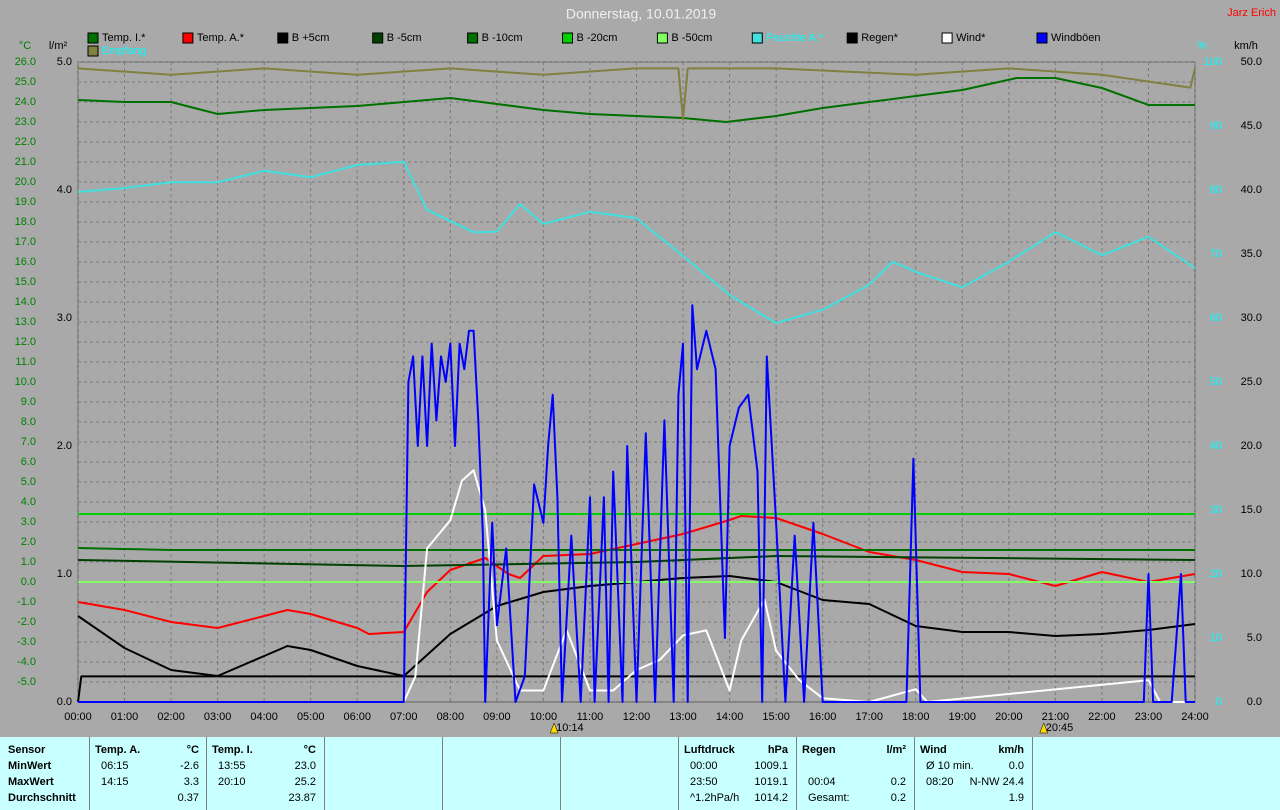 This screenshot has height=810, width=1280. I want to click on table-cell: 1014.2, so click(771, 798).